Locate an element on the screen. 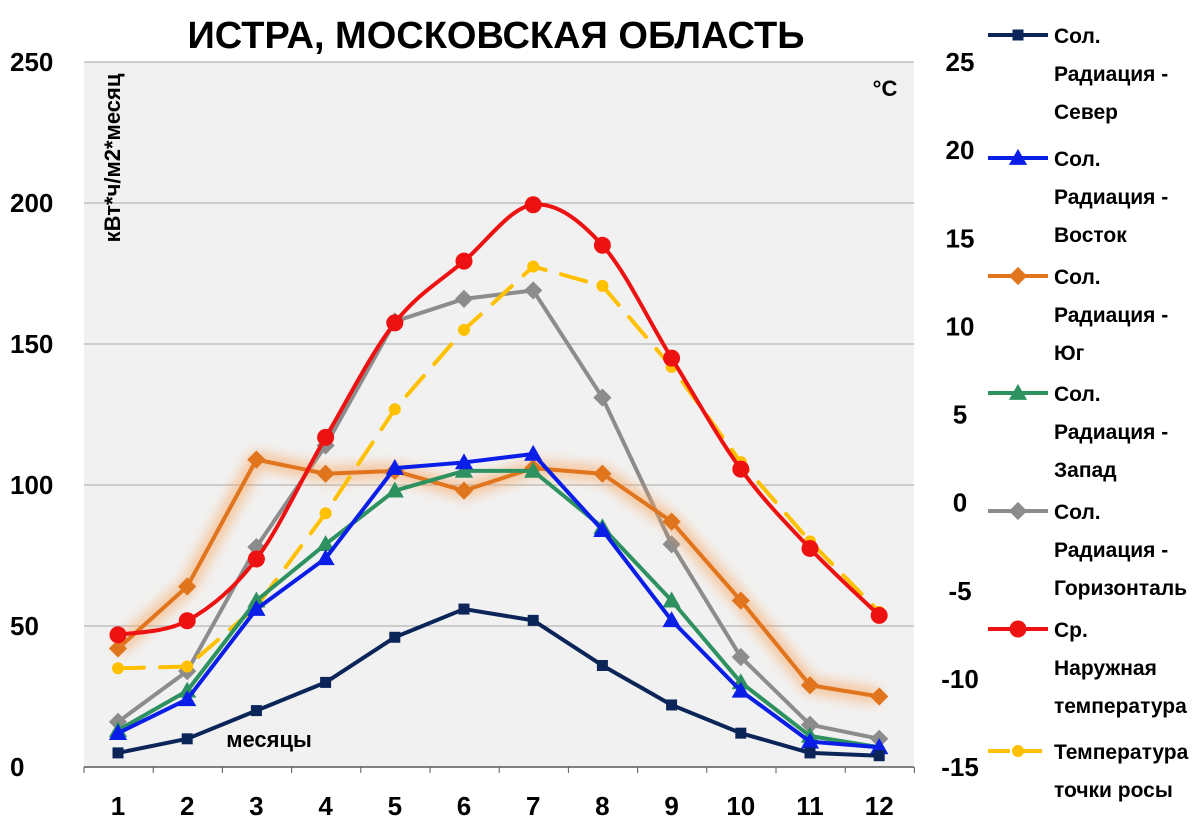  legend-item: Сол. Радиация - Юг is located at coordinates (1078, 315).